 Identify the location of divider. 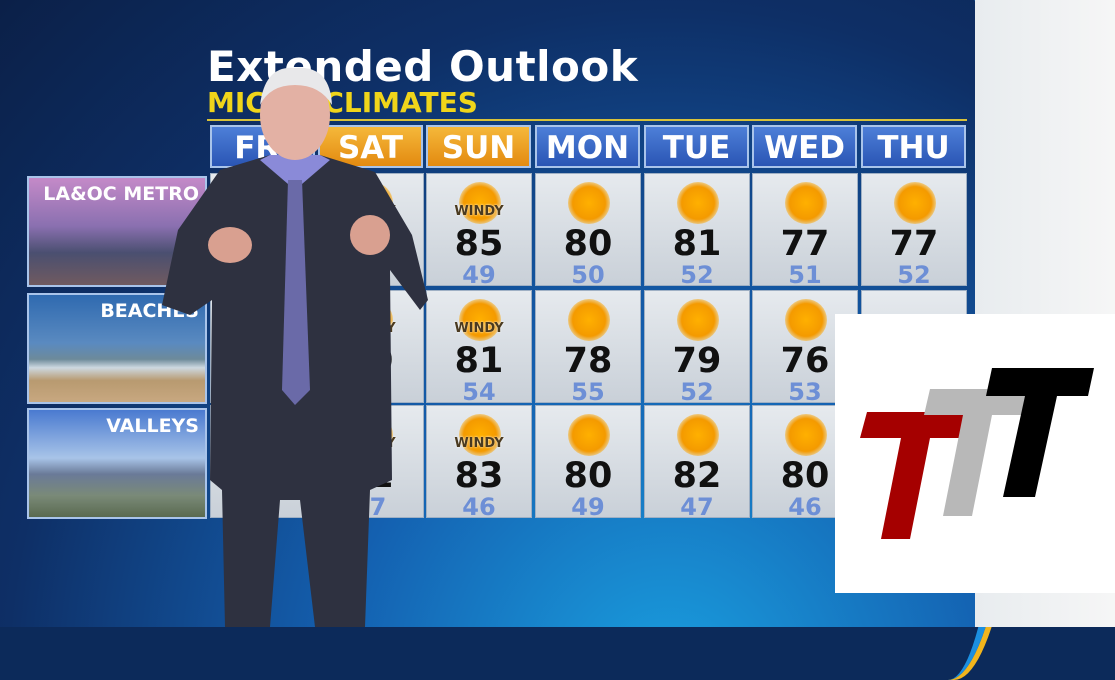
(587, 120).